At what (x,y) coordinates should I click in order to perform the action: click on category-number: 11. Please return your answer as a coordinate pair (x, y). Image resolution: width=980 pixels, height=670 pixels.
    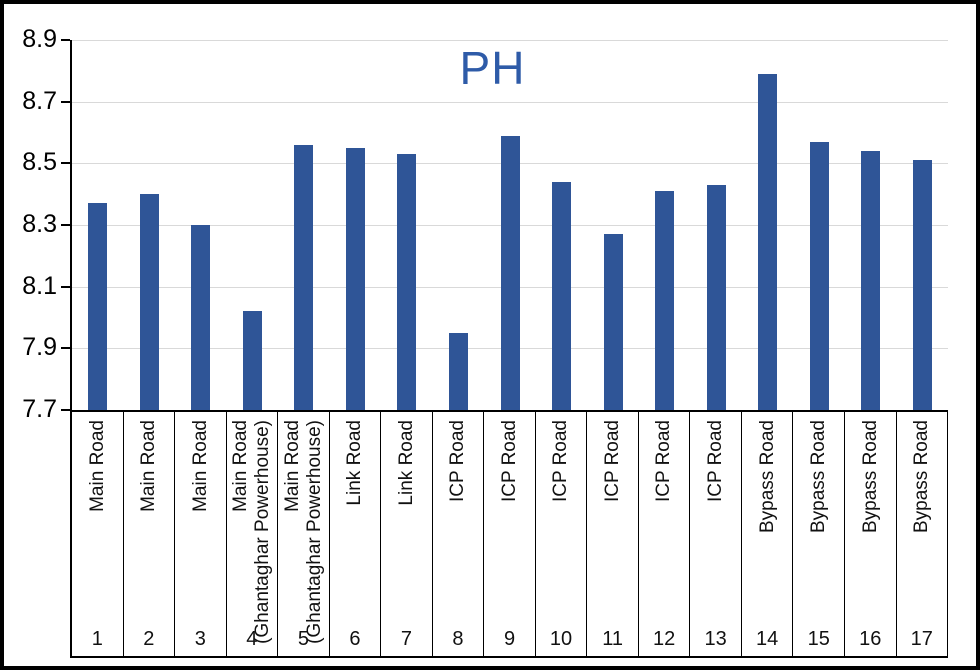
    Looking at the image, I should click on (612, 639).